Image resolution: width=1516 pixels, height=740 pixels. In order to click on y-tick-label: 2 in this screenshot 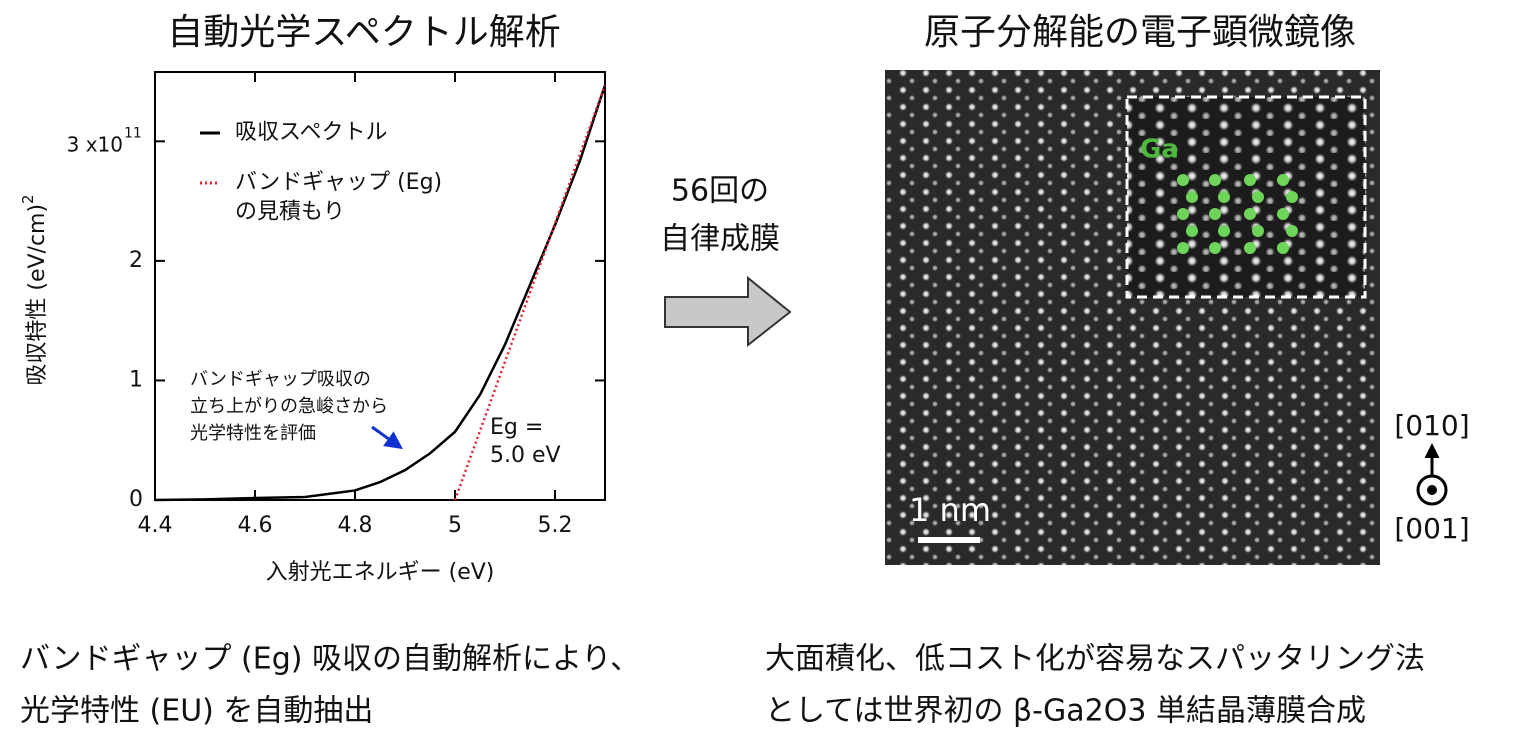, I will do `click(136, 260)`.